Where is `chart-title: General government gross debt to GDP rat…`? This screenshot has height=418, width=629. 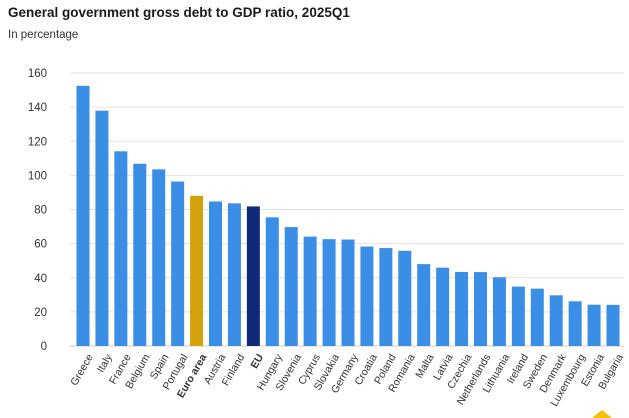 chart-title: General government gross debt to GDP rat… is located at coordinates (179, 12).